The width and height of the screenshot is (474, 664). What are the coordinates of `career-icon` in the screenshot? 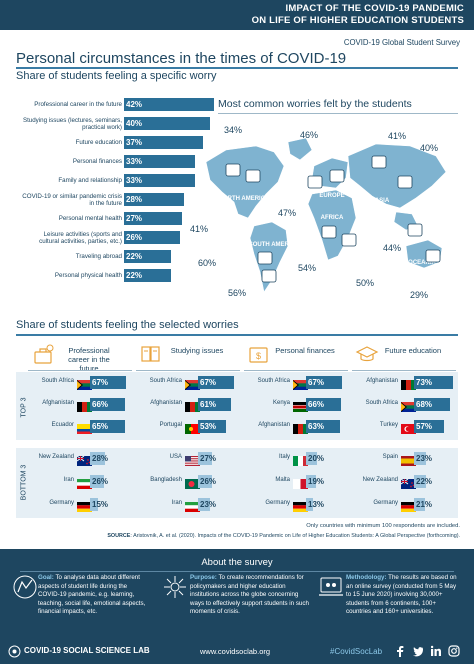 It's located at (44, 354).